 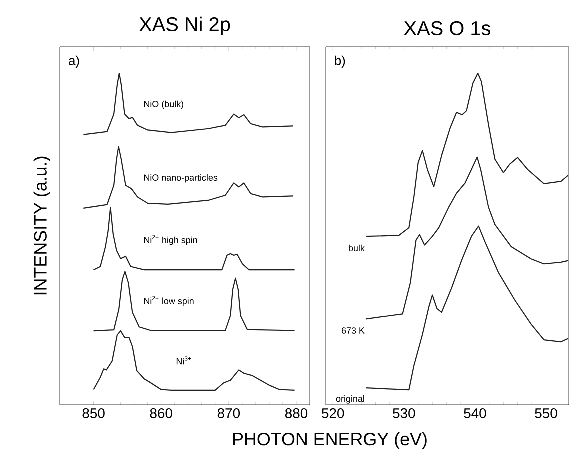 What do you see at coordinates (184, 26) in the screenshot?
I see `chart-title: XAS Ni 2p` at bounding box center [184, 26].